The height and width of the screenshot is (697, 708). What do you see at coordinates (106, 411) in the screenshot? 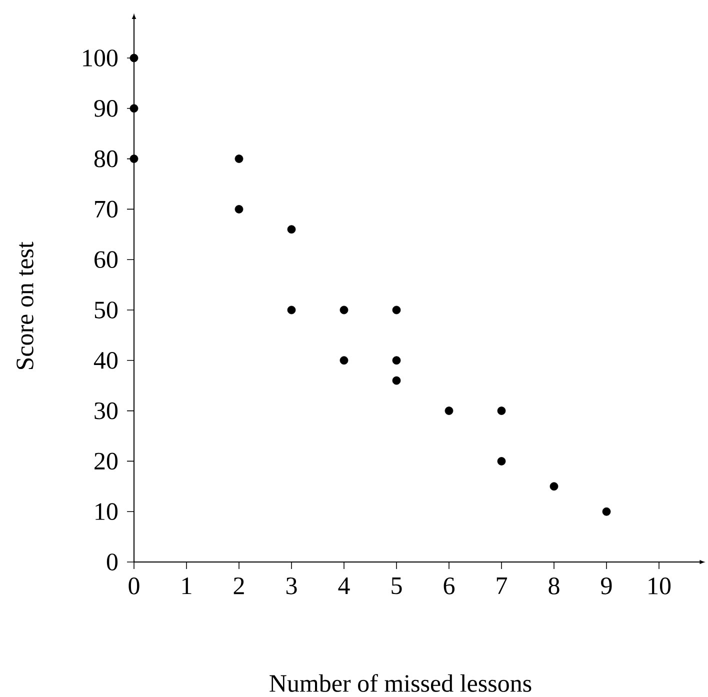
I see `y-tick-label: 30` at bounding box center [106, 411].